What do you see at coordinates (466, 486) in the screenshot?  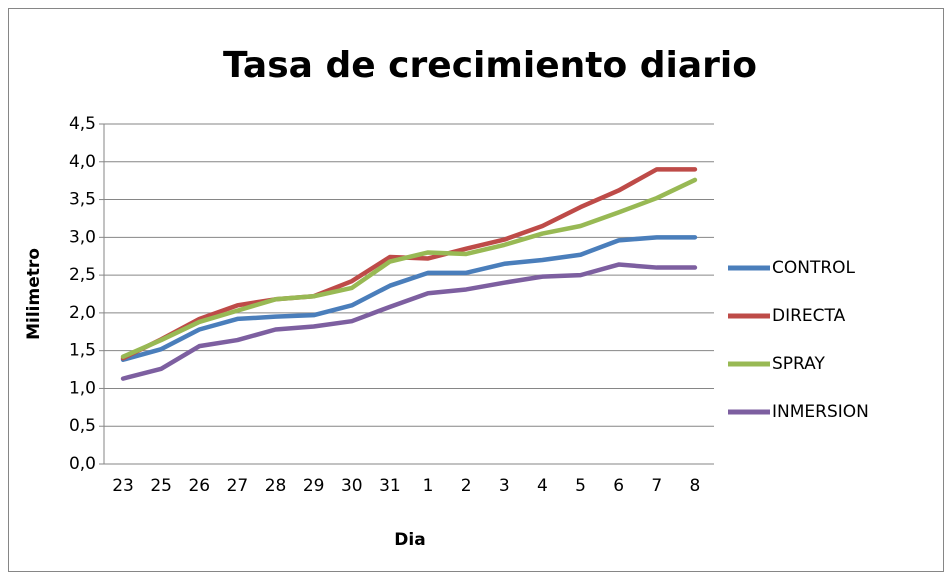 I see `x-tick-label: 2` at bounding box center [466, 486].